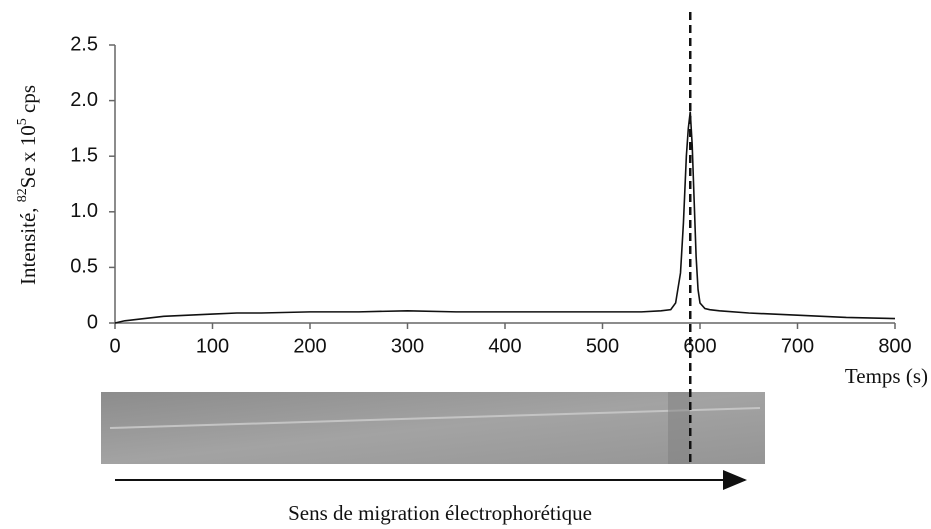 The width and height of the screenshot is (931, 529). Describe the element at coordinates (84, 44) in the screenshot. I see `y-tick-label: 2.5` at that location.